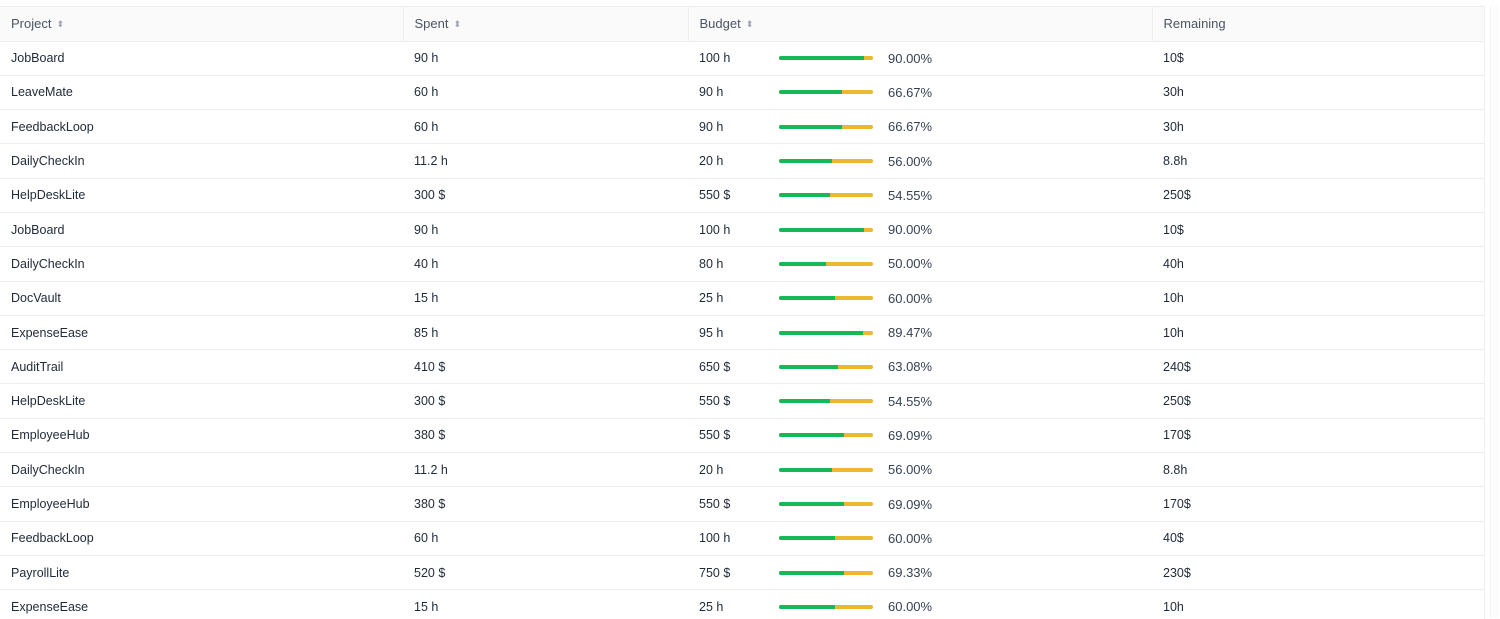  What do you see at coordinates (1318, 195) in the screenshot?
I see `remaining-cell: 250$` at bounding box center [1318, 195].